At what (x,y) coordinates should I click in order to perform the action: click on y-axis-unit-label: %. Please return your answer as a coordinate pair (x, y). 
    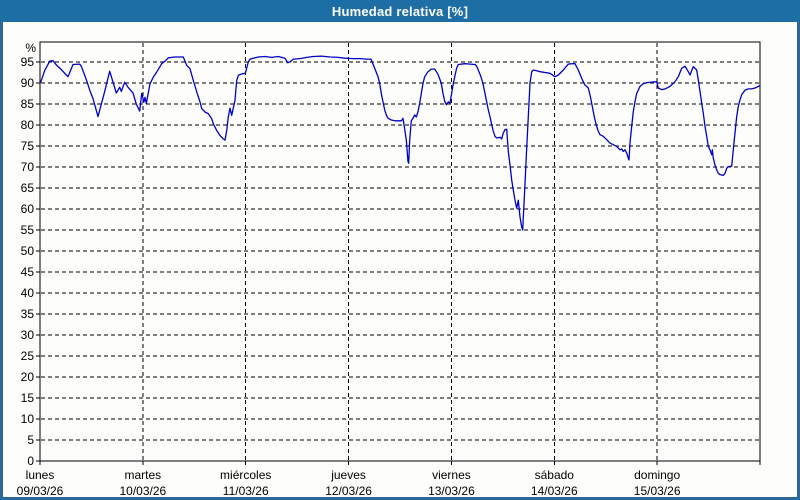
    Looking at the image, I should click on (30, 48).